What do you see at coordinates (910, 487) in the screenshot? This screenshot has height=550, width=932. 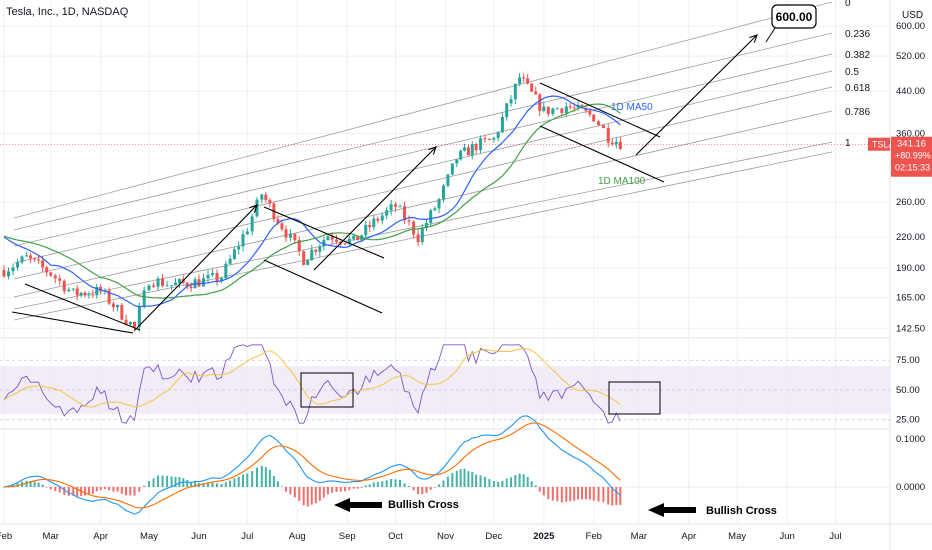 I see `macd-axis-tick: 0.0000` at bounding box center [910, 487].